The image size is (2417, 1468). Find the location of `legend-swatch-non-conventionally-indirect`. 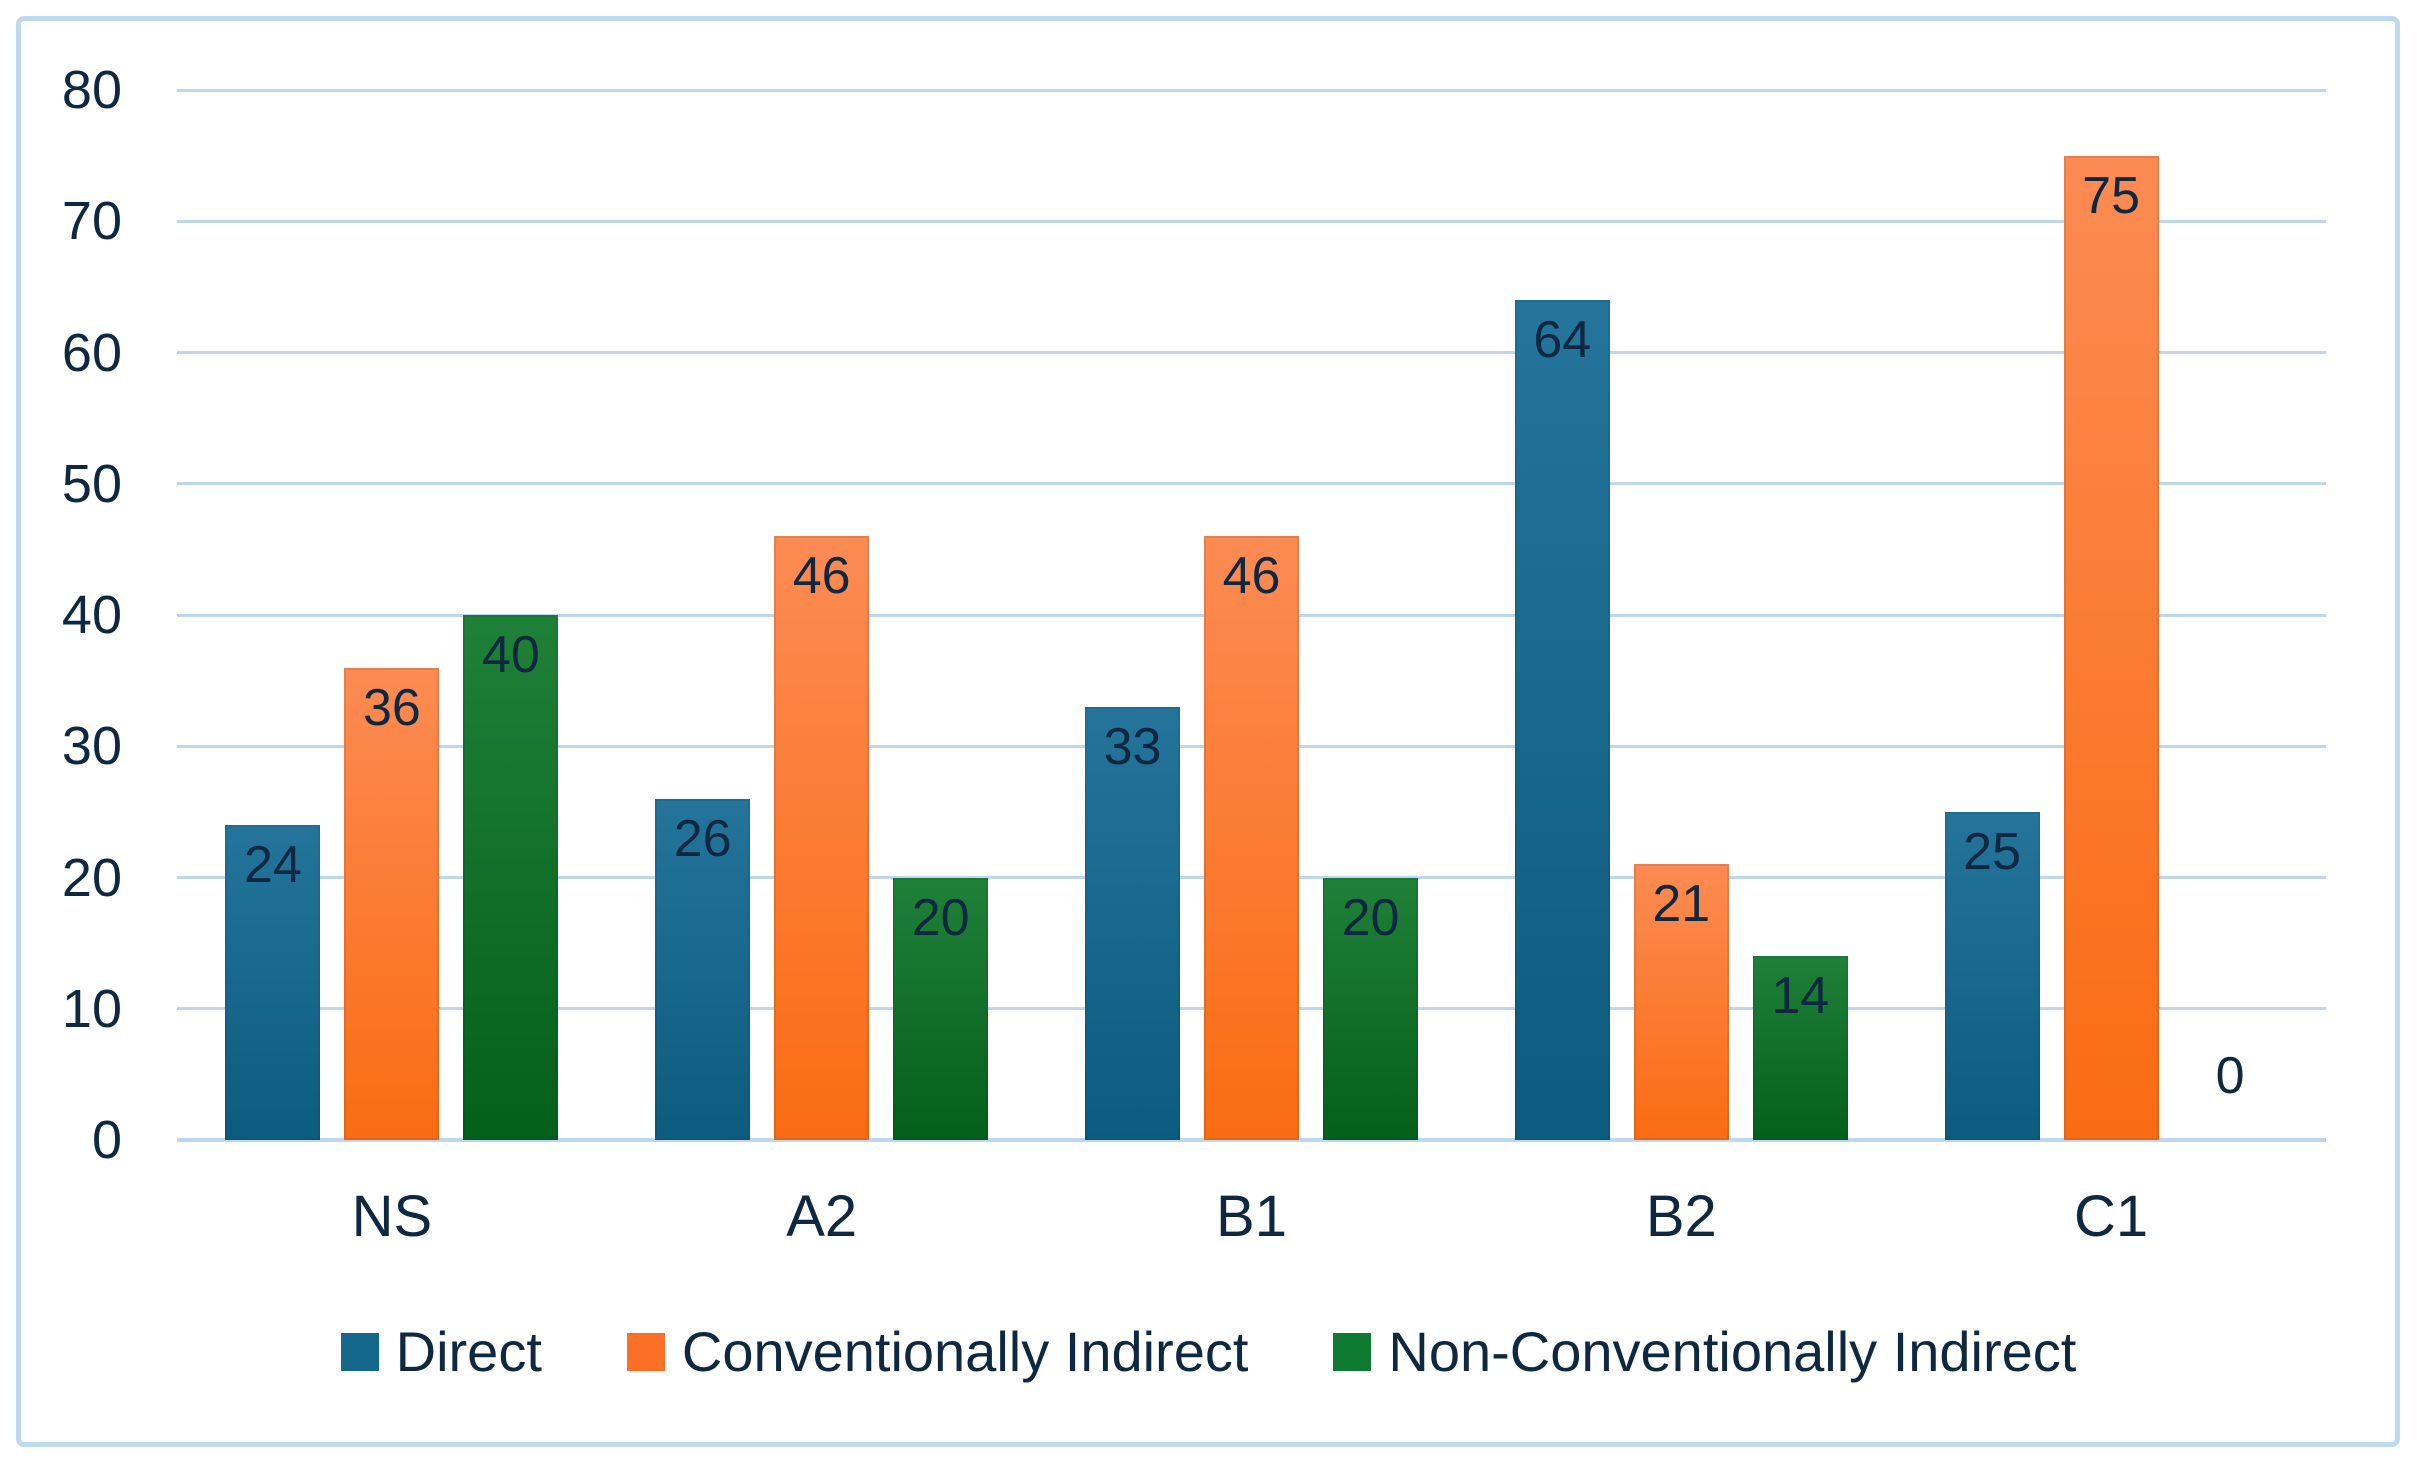

legend-swatch-non-conventionally-indirect is located at coordinates (1352, 1352).